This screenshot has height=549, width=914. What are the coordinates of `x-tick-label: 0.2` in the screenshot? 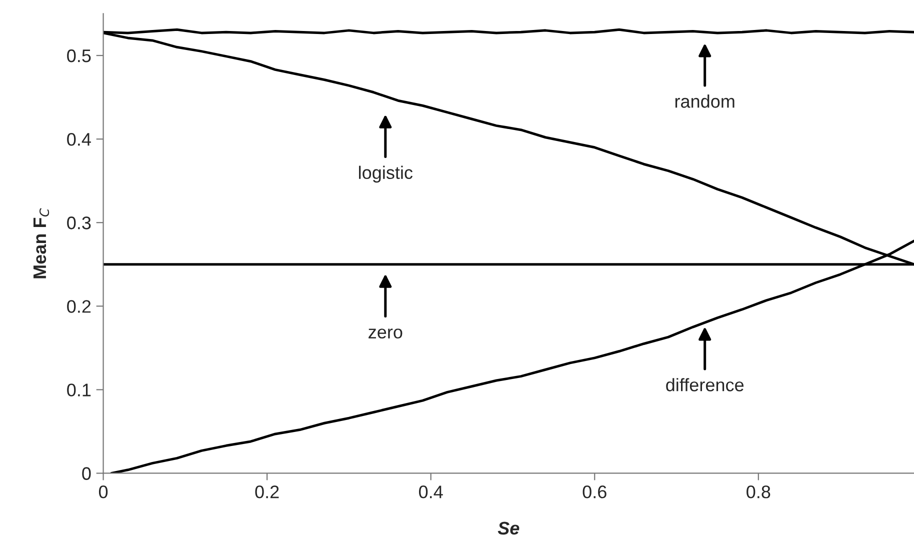 It's located at (267, 492).